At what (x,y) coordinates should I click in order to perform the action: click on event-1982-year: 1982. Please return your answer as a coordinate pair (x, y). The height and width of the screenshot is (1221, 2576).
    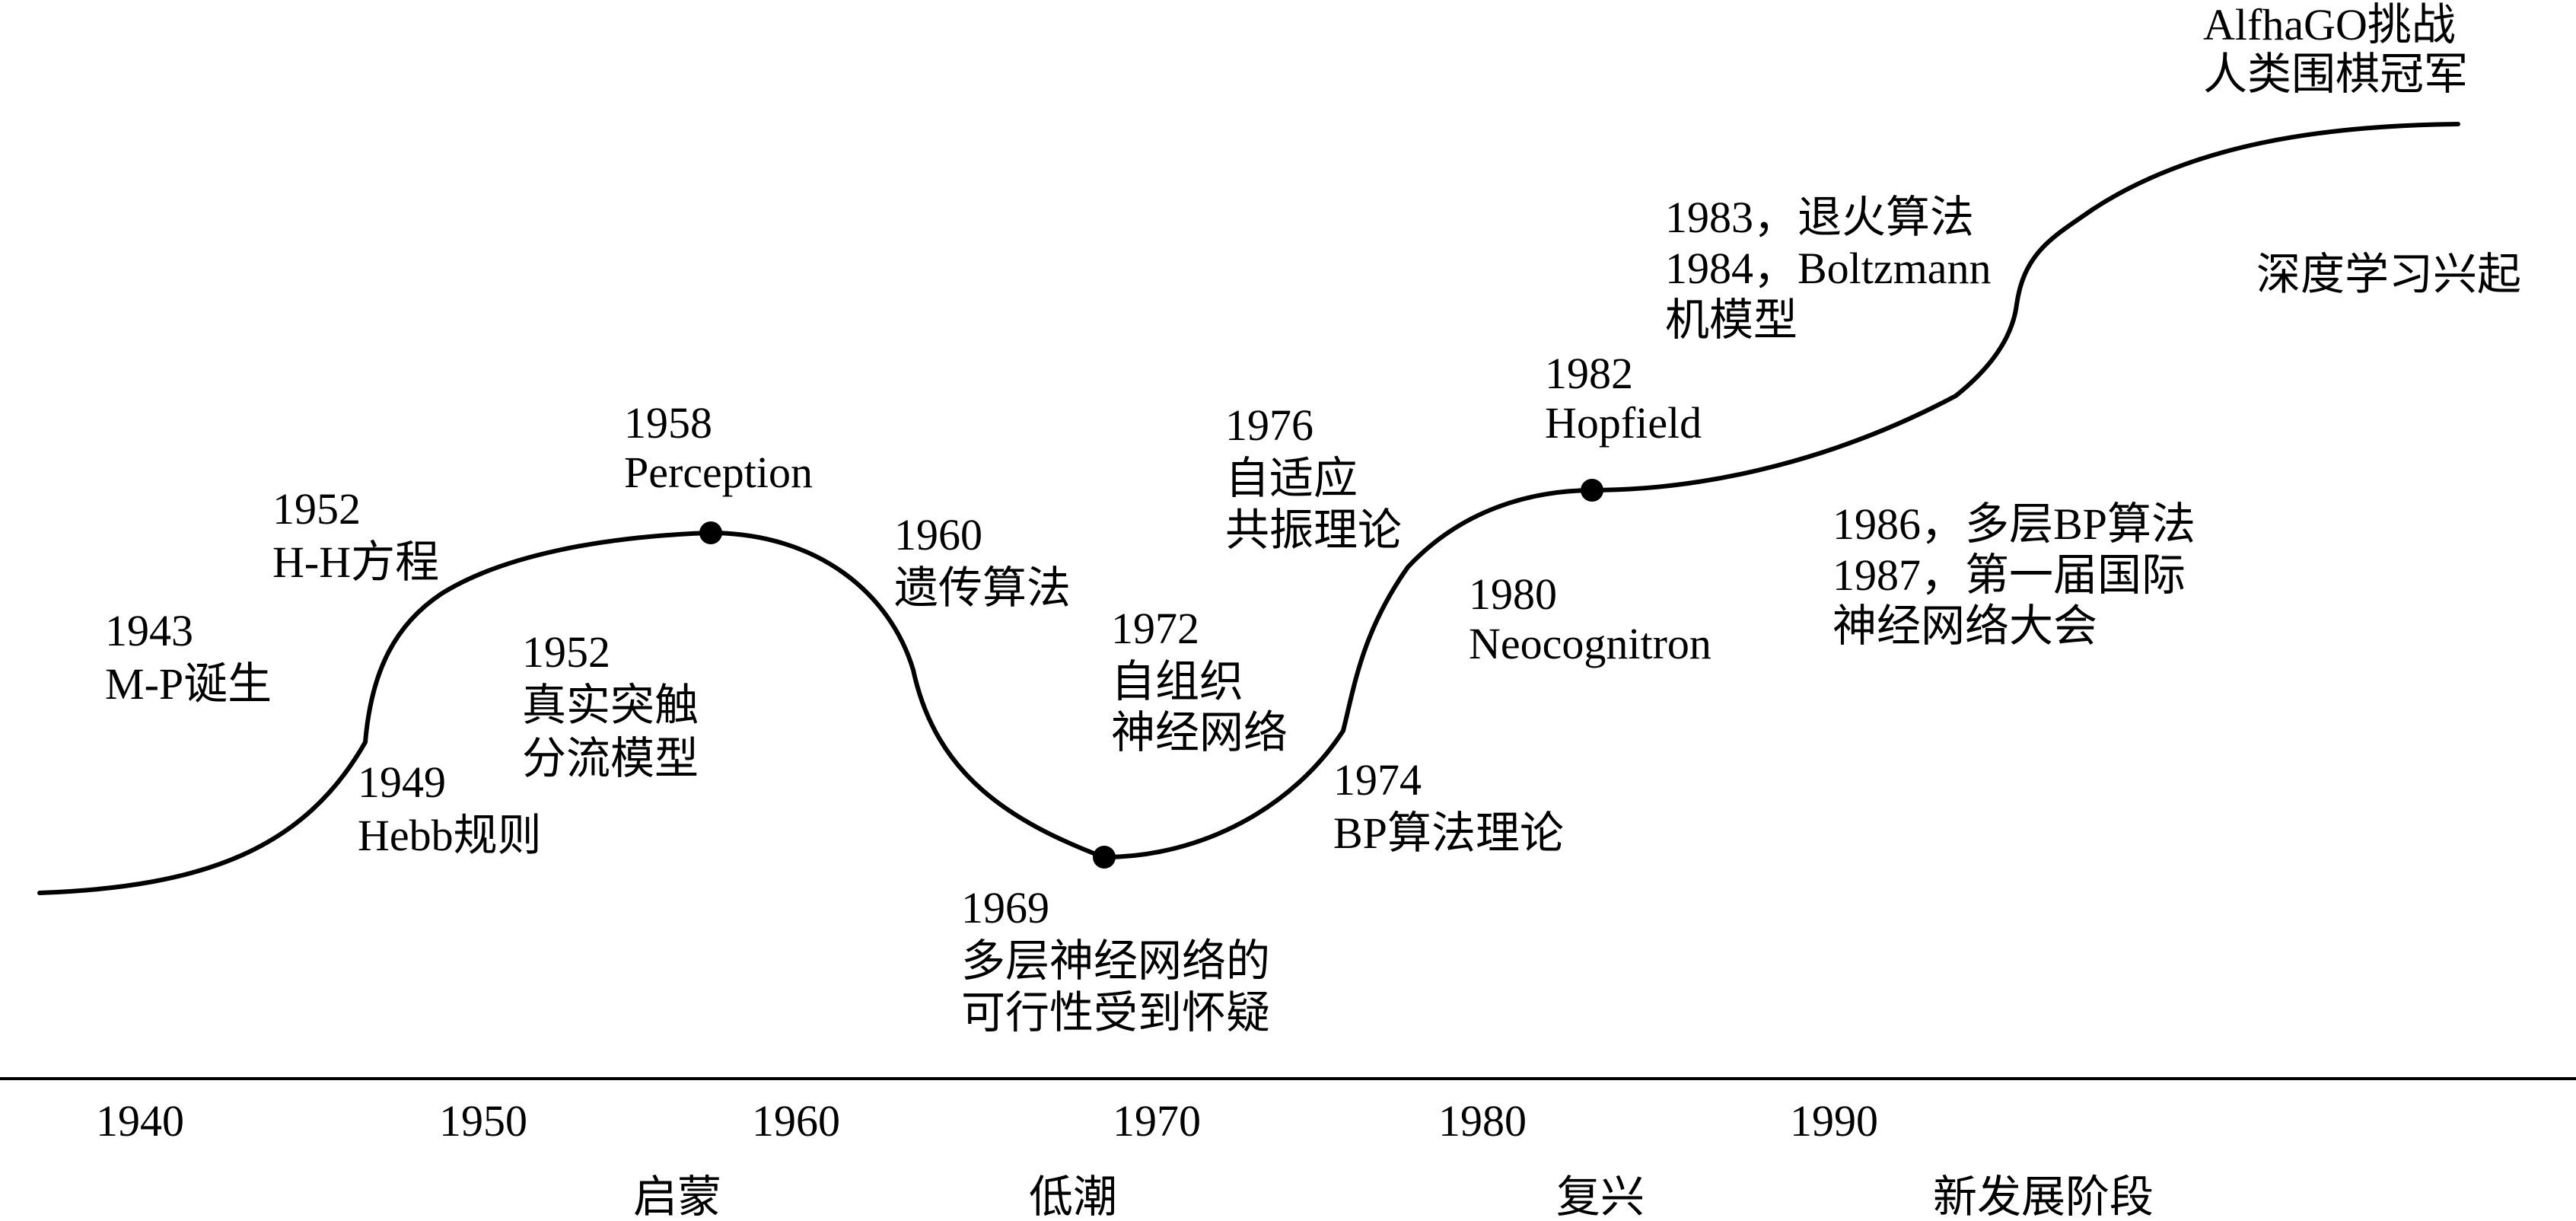
    Looking at the image, I should click on (1589, 373).